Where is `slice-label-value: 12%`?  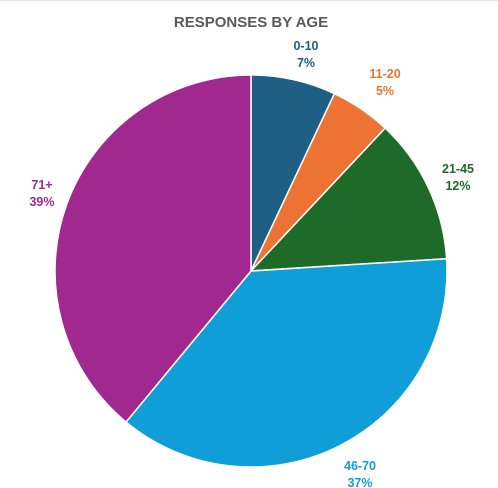 slice-label-value: 12% is located at coordinates (457, 186).